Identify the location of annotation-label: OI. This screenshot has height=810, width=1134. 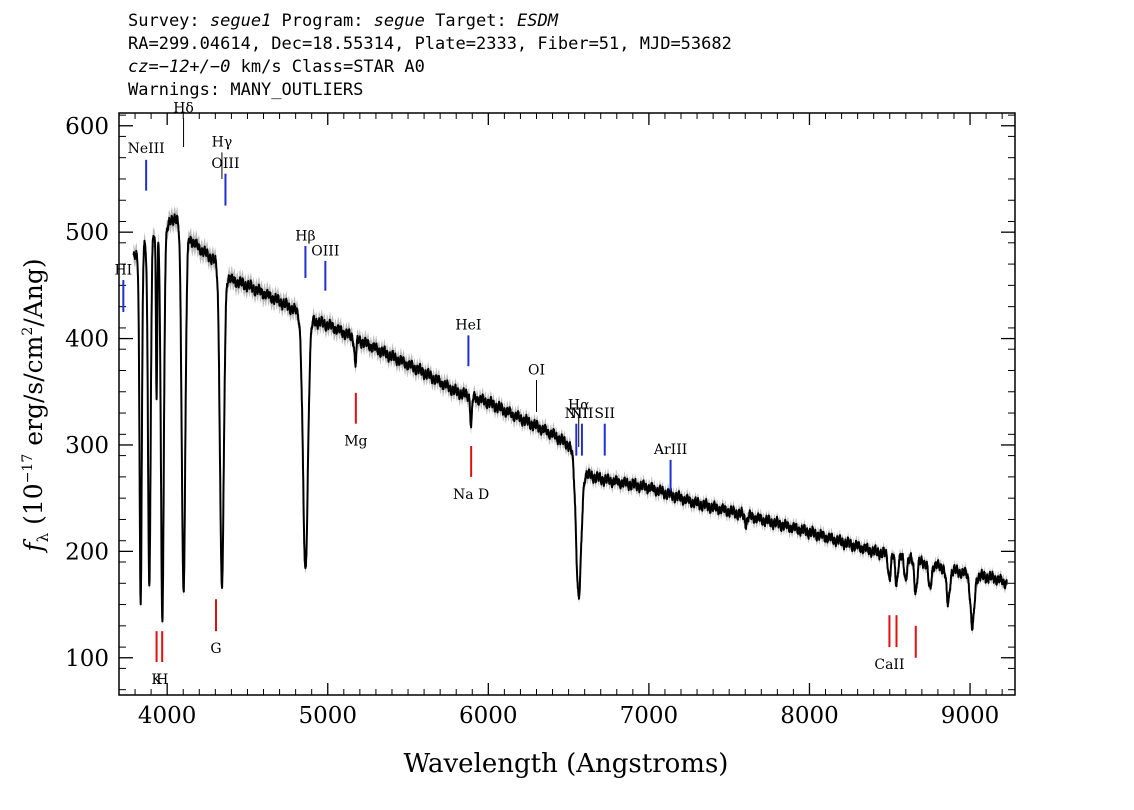
(536, 370).